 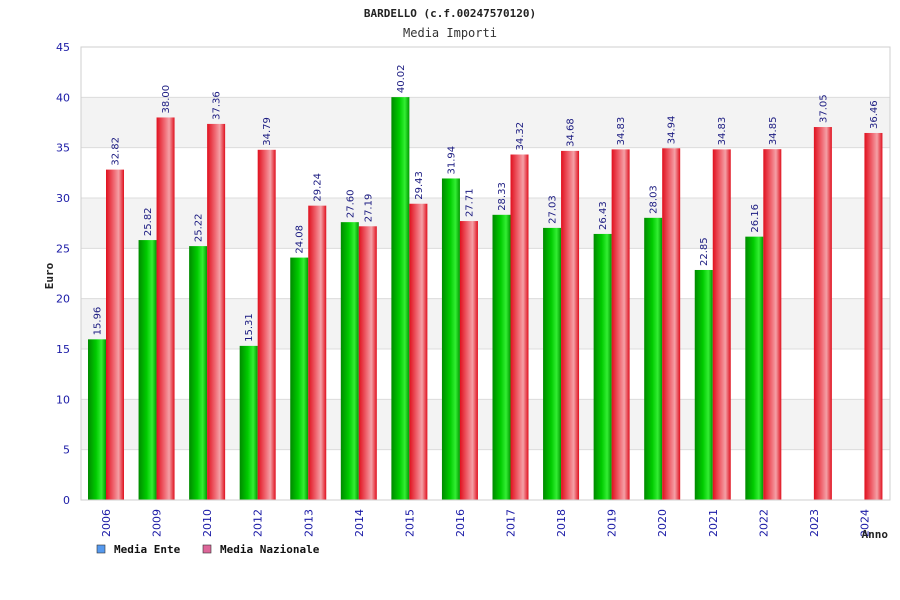 What do you see at coordinates (864, 523) in the screenshot?
I see `x-tick-label: 2024` at bounding box center [864, 523].